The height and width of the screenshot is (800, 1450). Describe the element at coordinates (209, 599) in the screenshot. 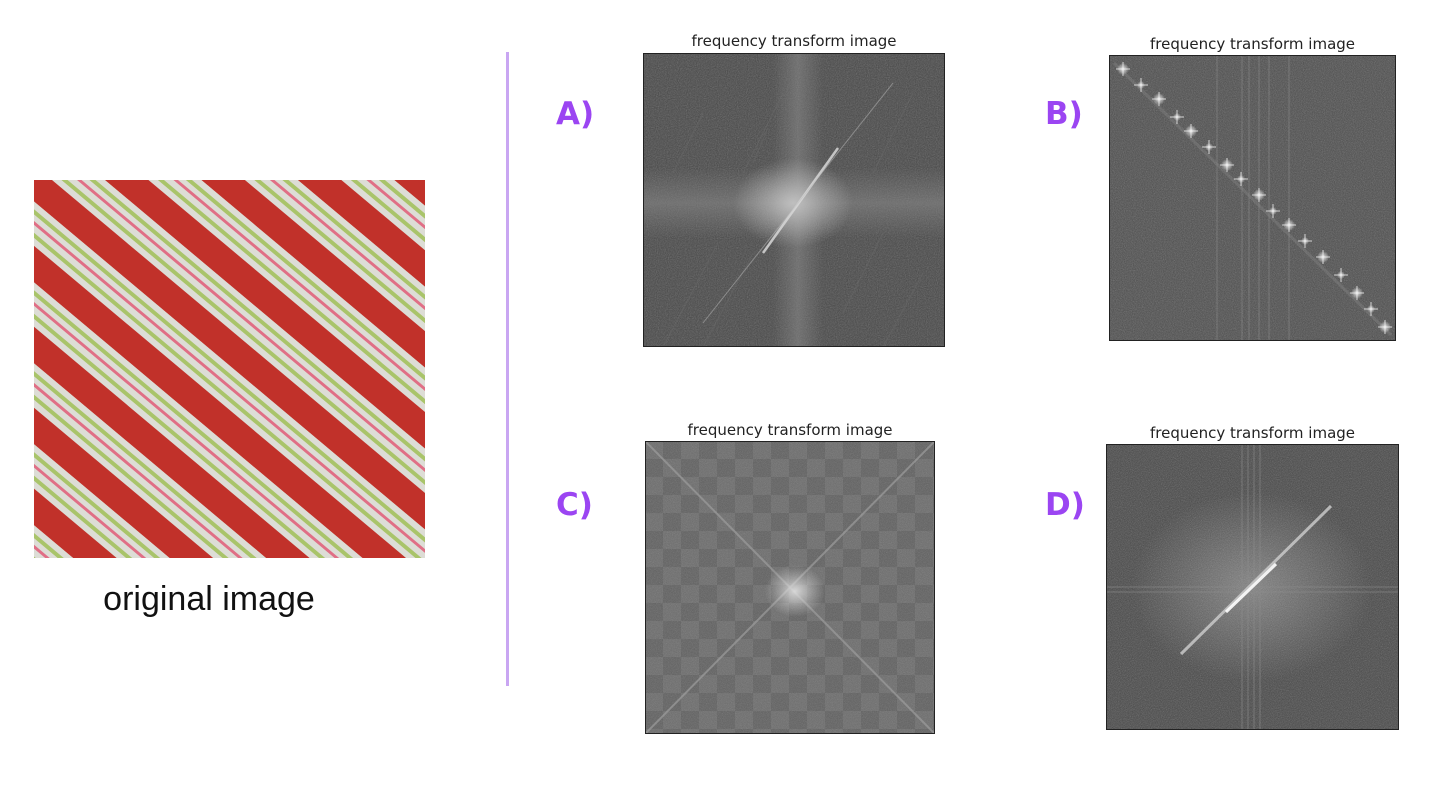

I see `original-image-caption: original image` at that location.